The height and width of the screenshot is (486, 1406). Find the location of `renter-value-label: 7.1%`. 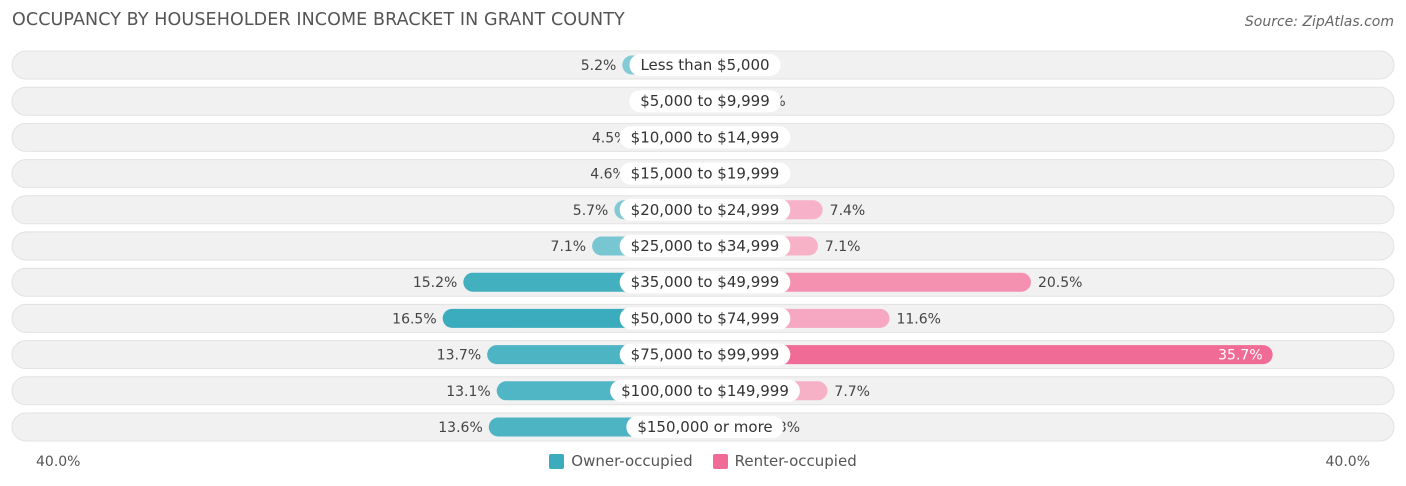

renter-value-label: 7.1% is located at coordinates (843, 247).